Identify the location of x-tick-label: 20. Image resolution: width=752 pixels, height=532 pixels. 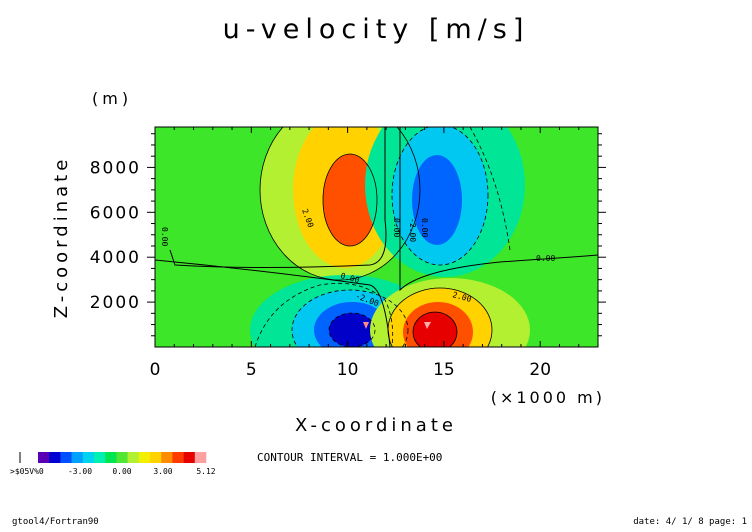
(540, 370).